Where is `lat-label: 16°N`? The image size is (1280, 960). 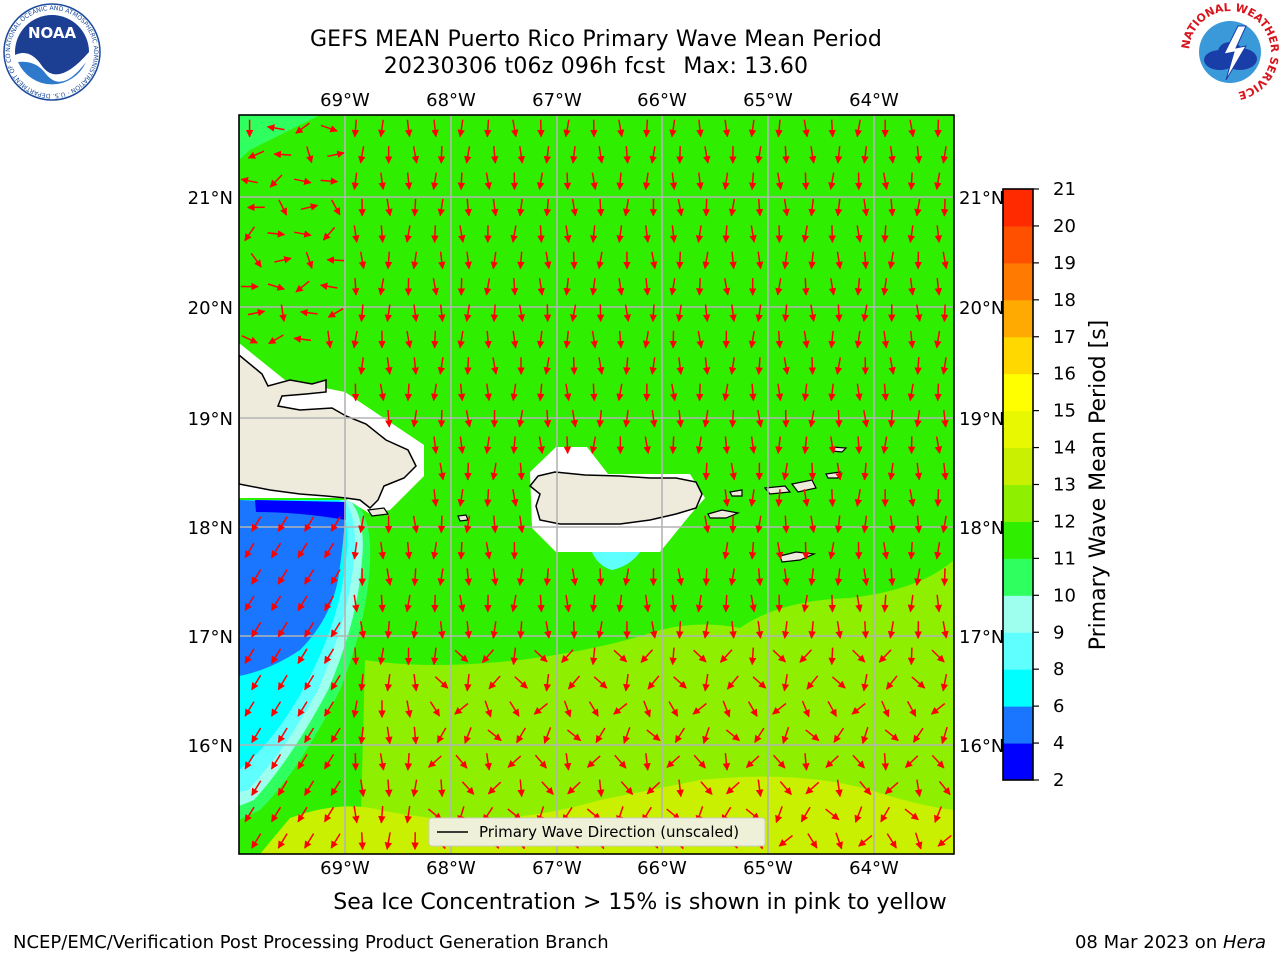 lat-label: 16°N is located at coordinates (981, 746).